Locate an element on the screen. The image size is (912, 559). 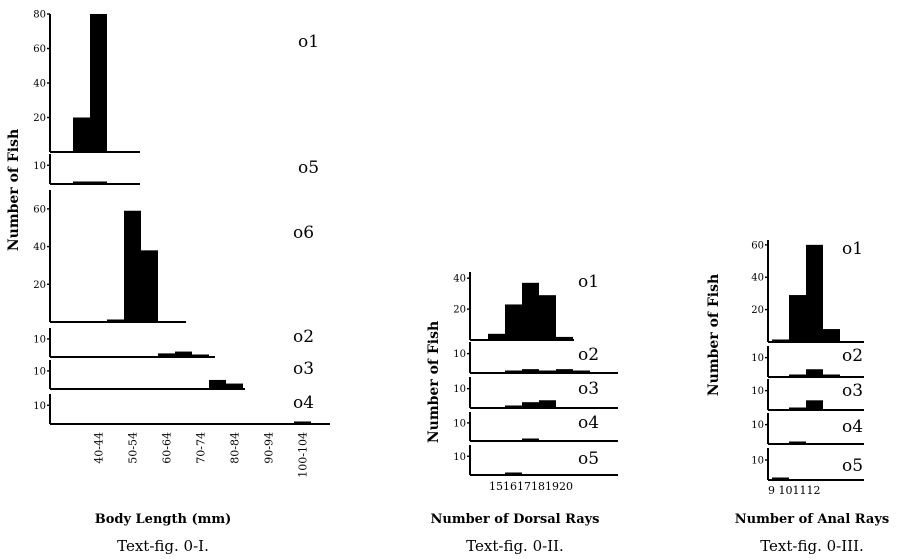
subplot-o-1: 20 40 60 o1 is located at coordinates (807, 291).